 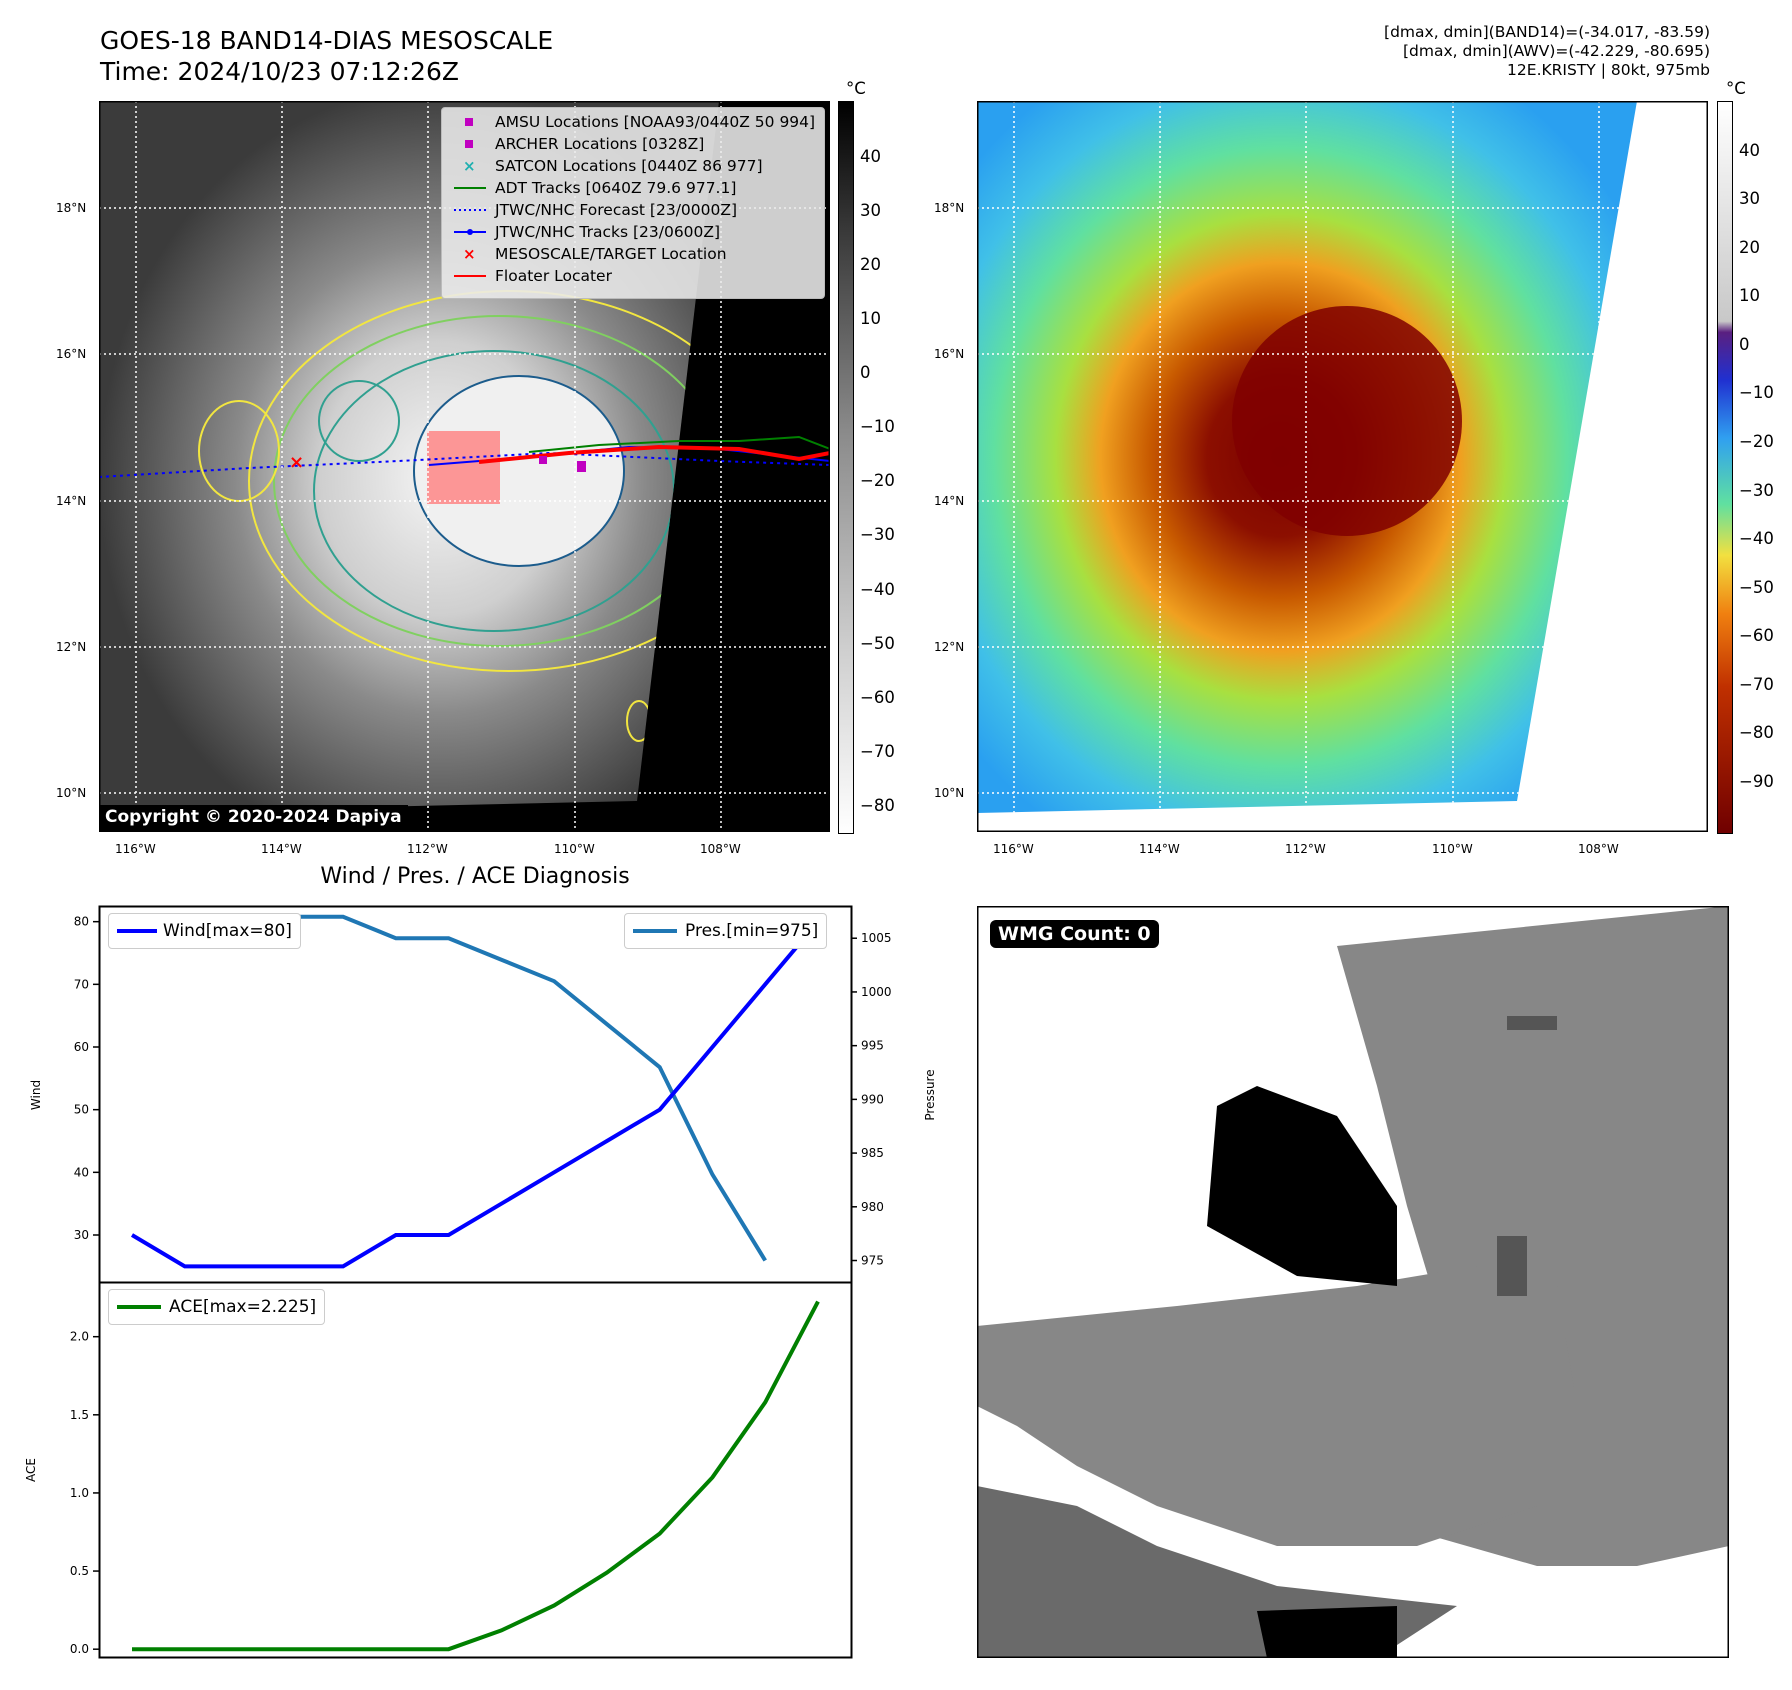 I want to click on forecast-track, so click(x=464, y=464).